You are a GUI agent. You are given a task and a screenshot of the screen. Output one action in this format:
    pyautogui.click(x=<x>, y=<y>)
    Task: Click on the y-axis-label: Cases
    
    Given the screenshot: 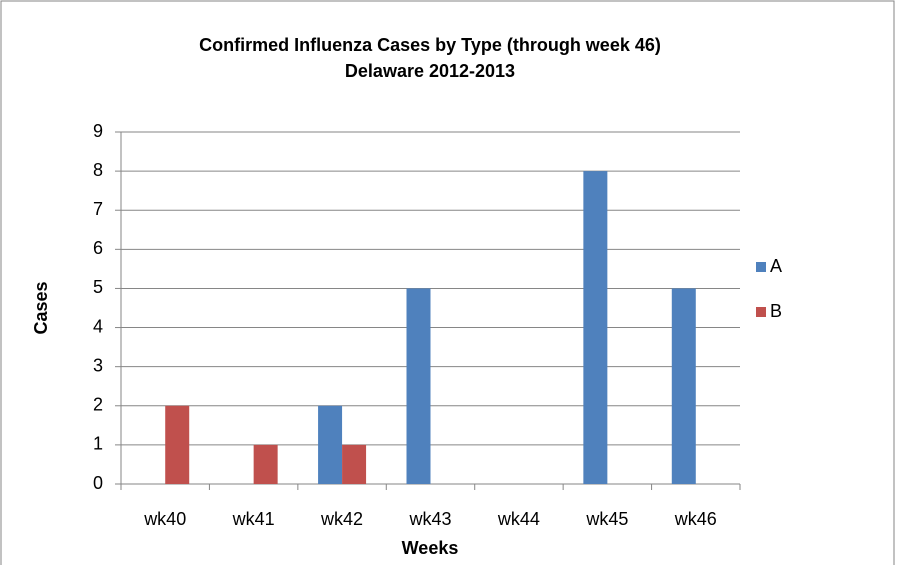 What is the action you would take?
    pyautogui.click(x=41, y=307)
    